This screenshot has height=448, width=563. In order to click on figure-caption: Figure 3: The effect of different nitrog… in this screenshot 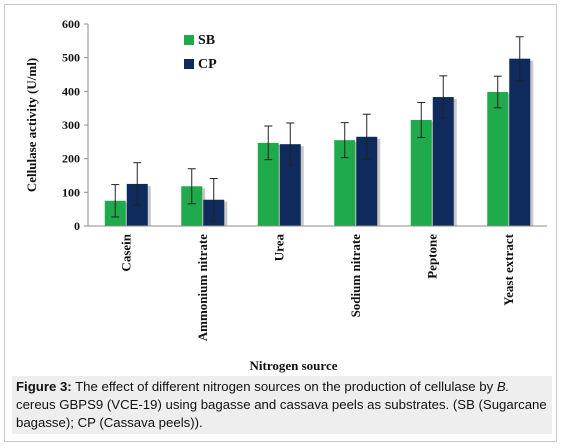, I will do `click(282, 405)`.